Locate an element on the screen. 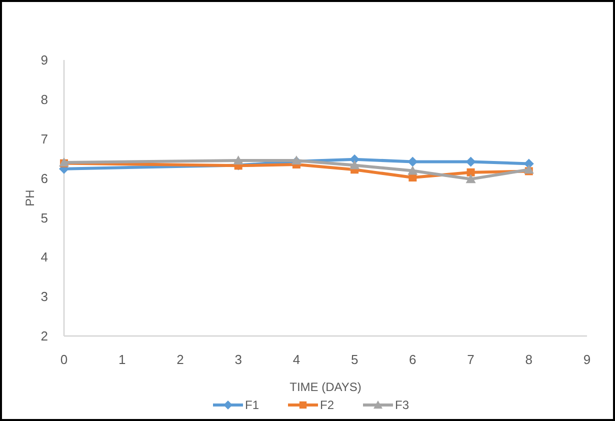  y-tick-label: 4 is located at coordinates (44, 257).